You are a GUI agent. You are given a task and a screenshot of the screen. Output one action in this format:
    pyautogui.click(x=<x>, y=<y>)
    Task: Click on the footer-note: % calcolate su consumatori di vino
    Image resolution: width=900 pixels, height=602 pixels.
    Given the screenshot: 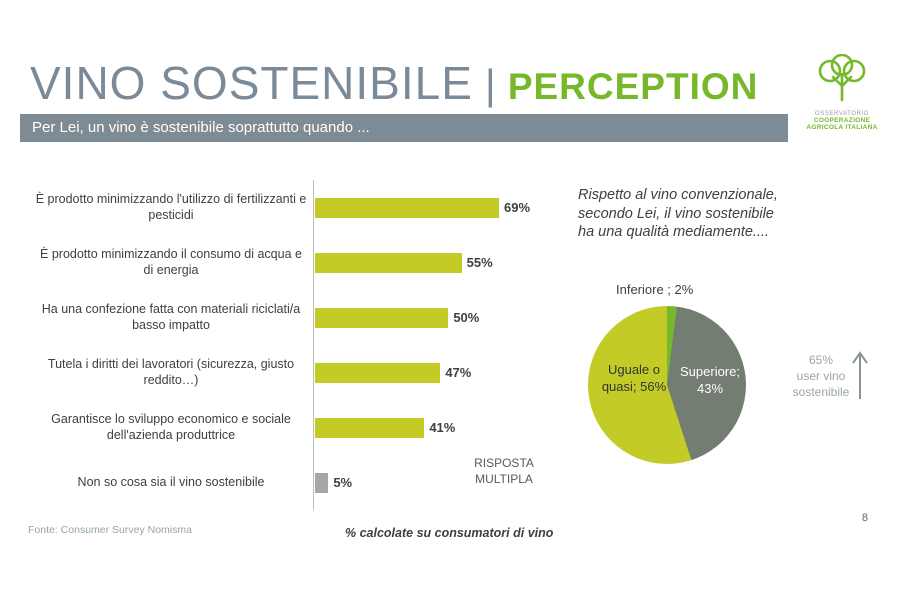 What is the action you would take?
    pyautogui.click(x=449, y=533)
    